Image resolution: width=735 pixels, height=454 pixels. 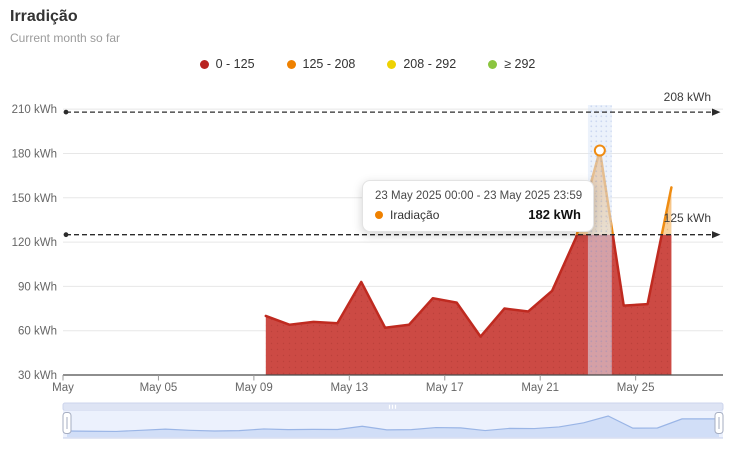 I want to click on x-axis: May May 05 May 09 May 13 May 17 May 21 May 25, so click(x=387, y=384).